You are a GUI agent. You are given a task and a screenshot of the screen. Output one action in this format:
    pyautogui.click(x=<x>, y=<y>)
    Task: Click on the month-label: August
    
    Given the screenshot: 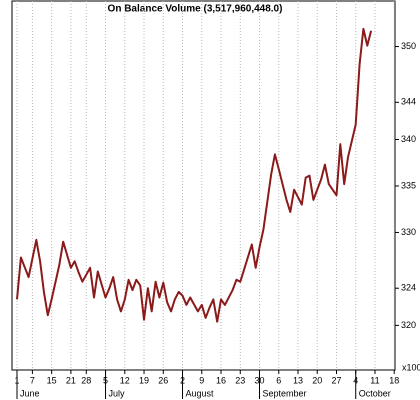 What is the action you would take?
    pyautogui.click(x=200, y=393)
    